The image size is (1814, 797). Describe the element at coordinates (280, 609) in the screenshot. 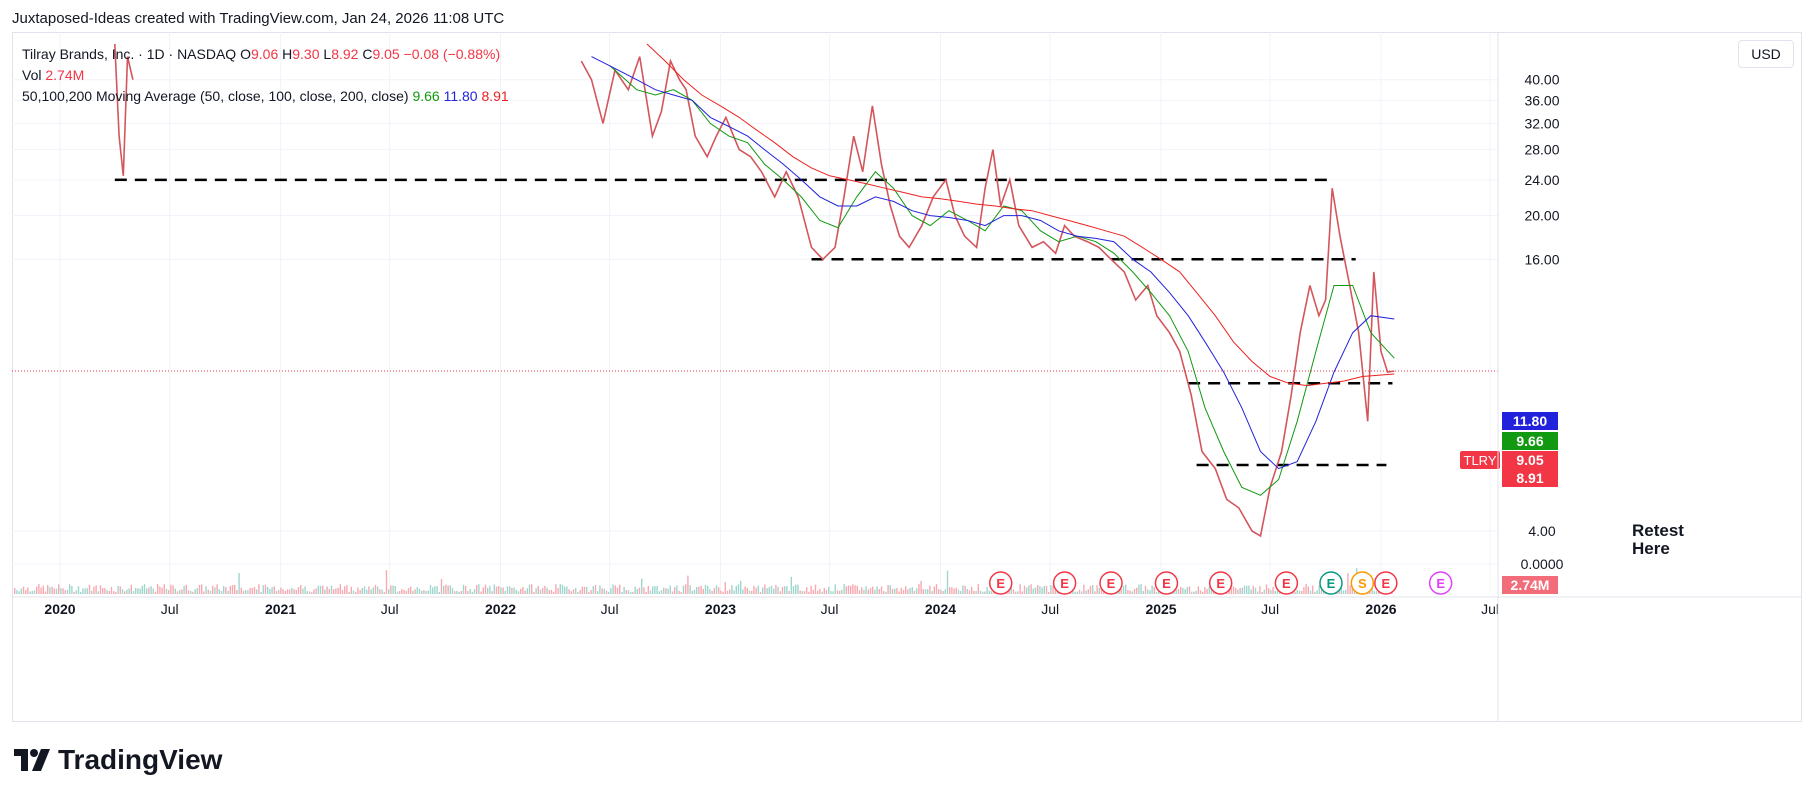

I see `x-axis-tick-label: 2021` at that location.